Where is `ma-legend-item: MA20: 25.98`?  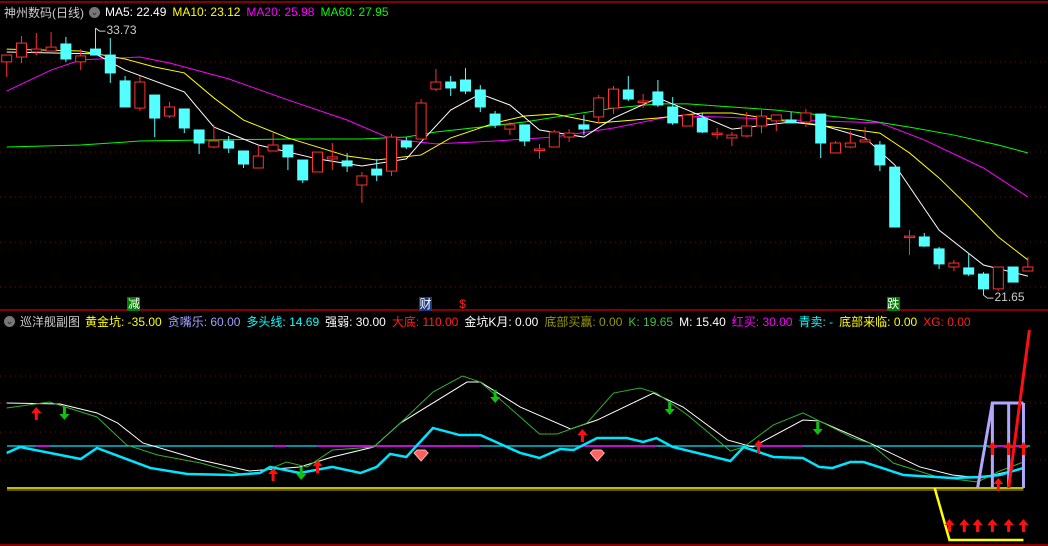
ma-legend-item: MA20: 25.98 is located at coordinates (280, 12).